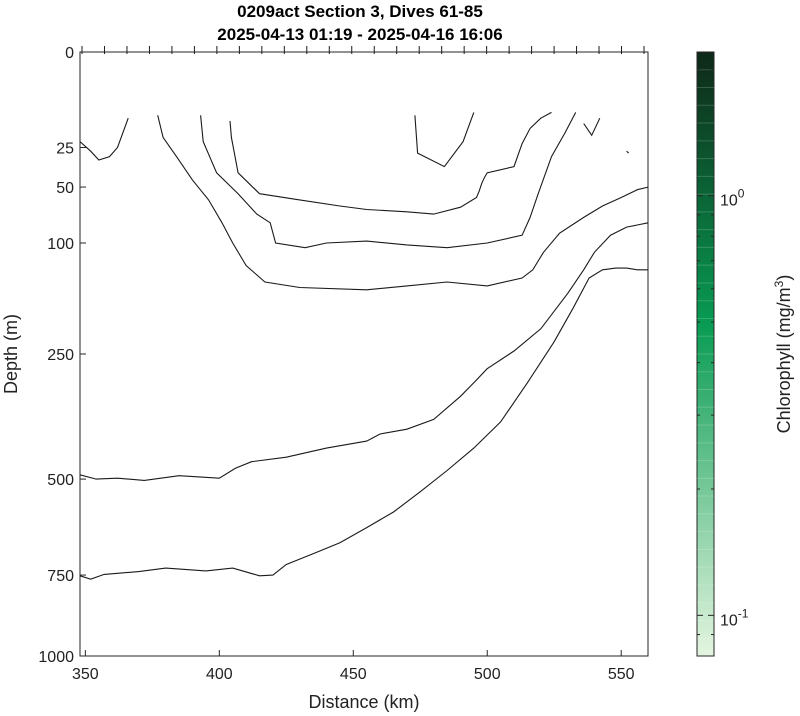 The height and width of the screenshot is (716, 800). Describe the element at coordinates (784, 278) in the screenshot. I see `colorbar-label-close: )` at that location.